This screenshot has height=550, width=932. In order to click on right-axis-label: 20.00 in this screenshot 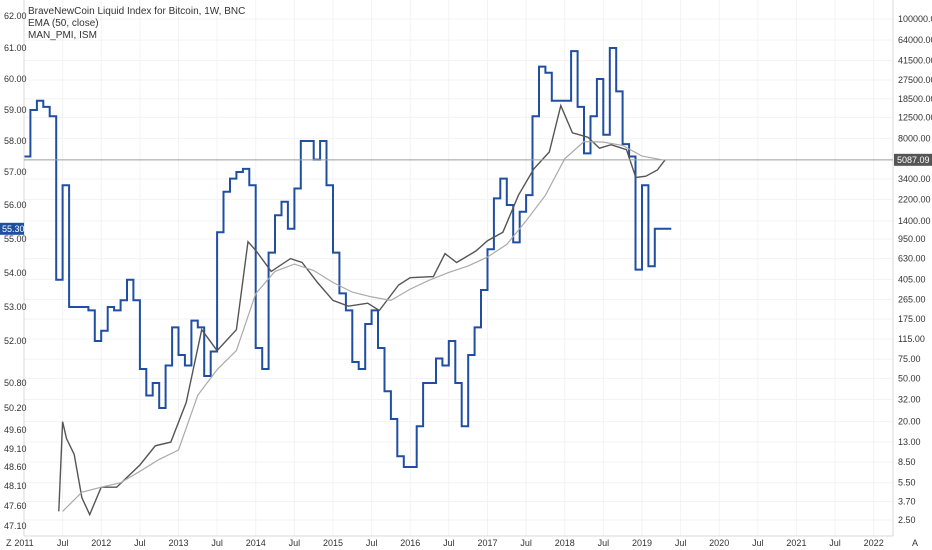, I will do `click(909, 422)`.